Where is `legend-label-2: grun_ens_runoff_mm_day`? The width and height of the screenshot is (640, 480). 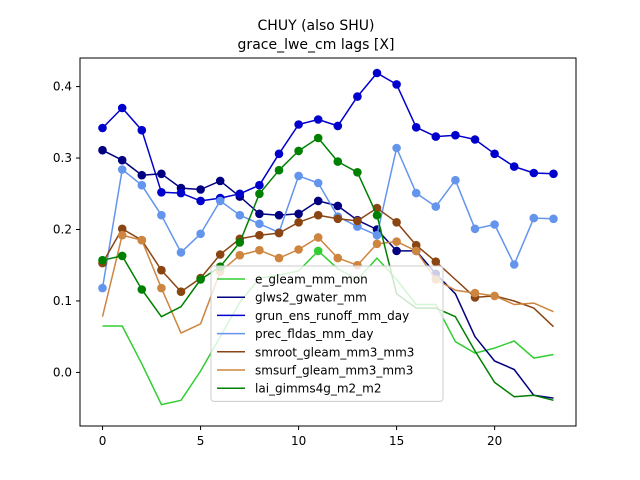
legend-label-2: grun_ens_runoff_mm_day is located at coordinates (332, 316).